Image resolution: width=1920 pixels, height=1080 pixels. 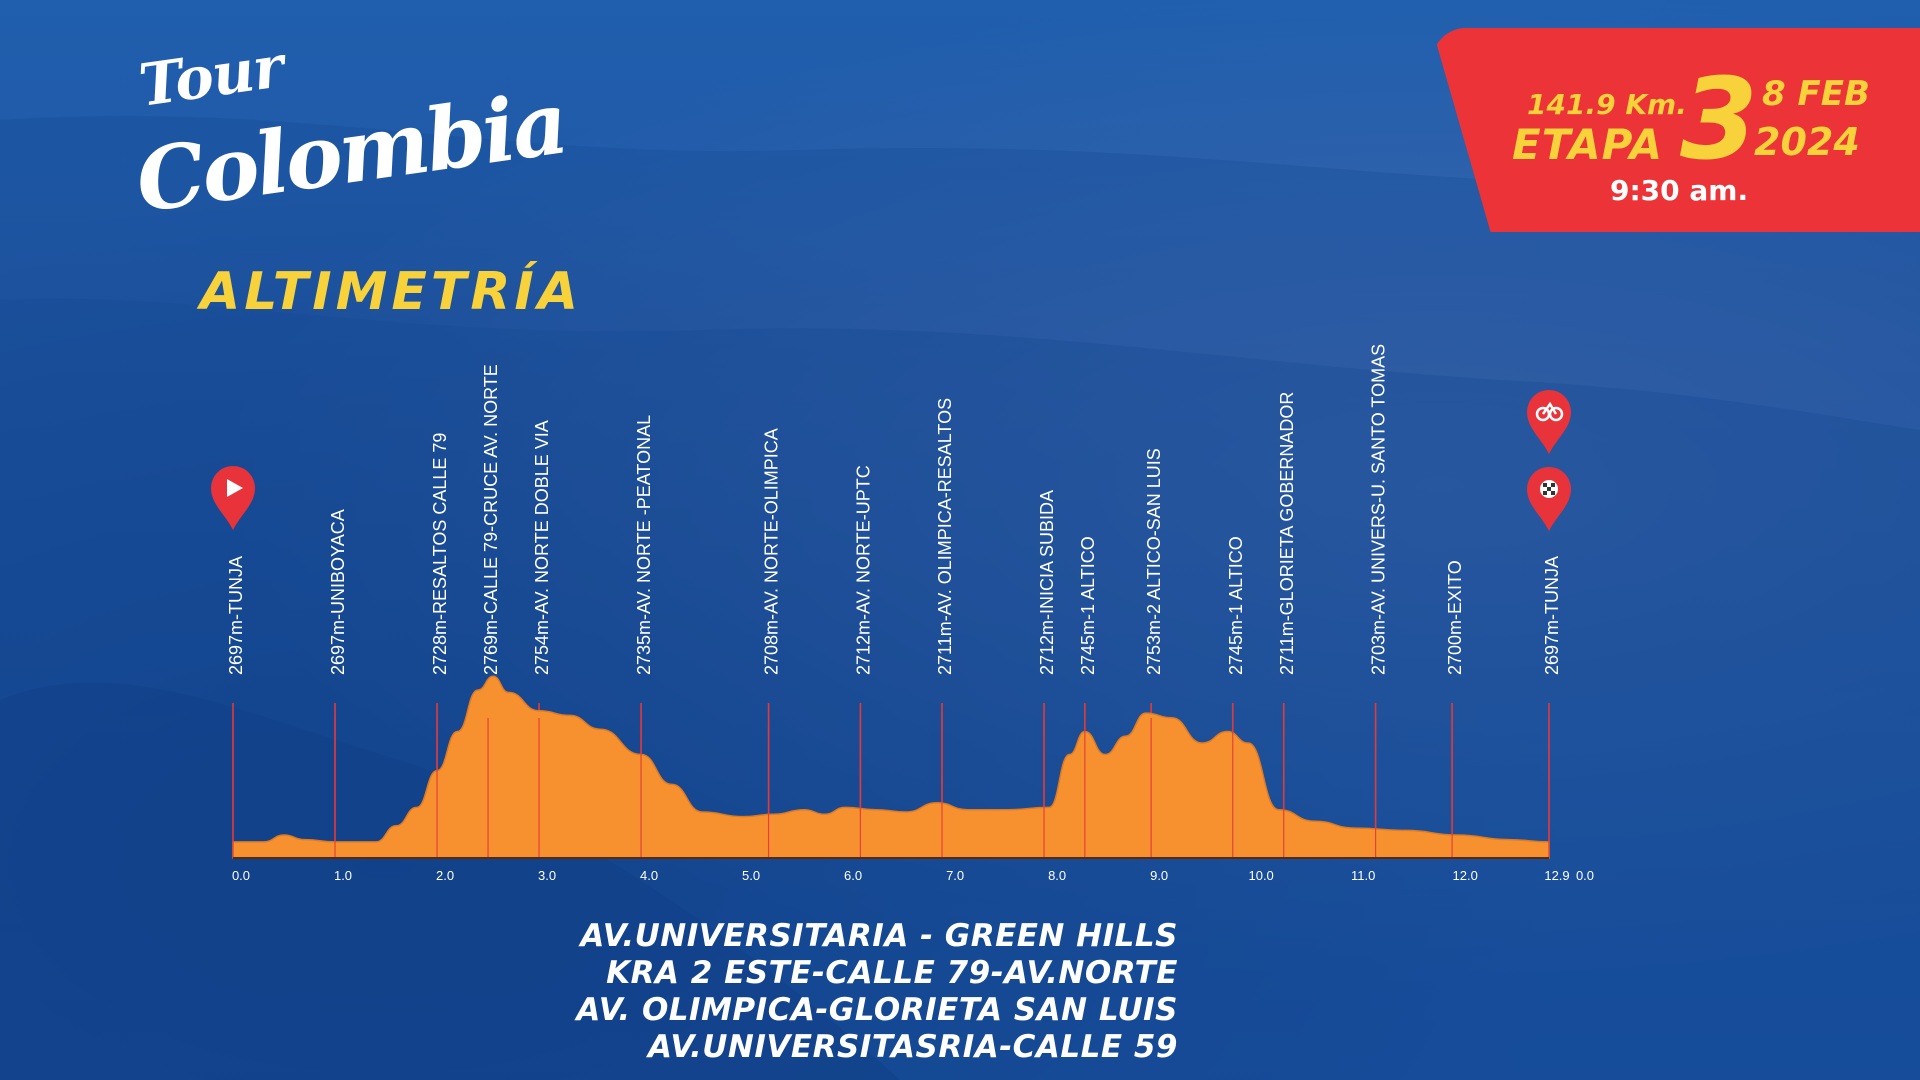 I want to click on stage-label: ETAPA, so click(x=1588, y=144).